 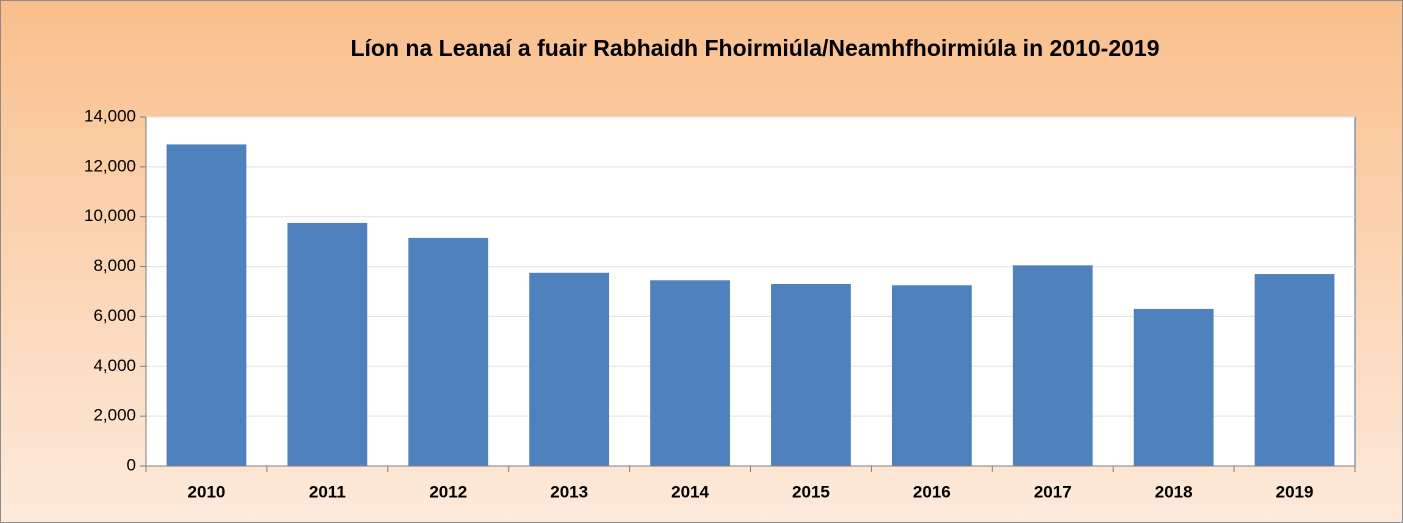 I want to click on x-tick-label: 2011, so click(x=327, y=491).